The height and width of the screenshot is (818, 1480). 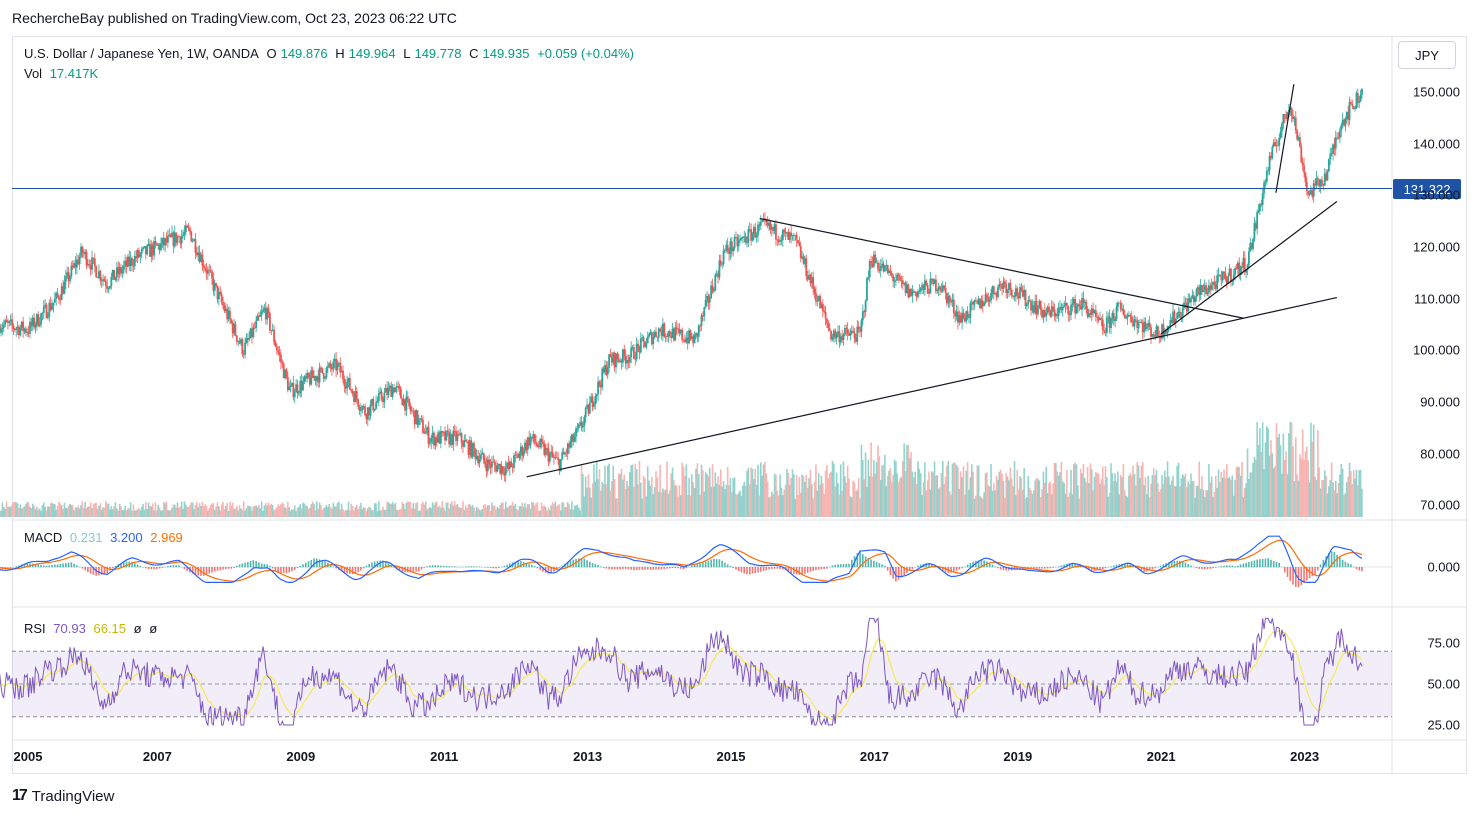 I want to click on vol-label: Vol, so click(x=33, y=73).